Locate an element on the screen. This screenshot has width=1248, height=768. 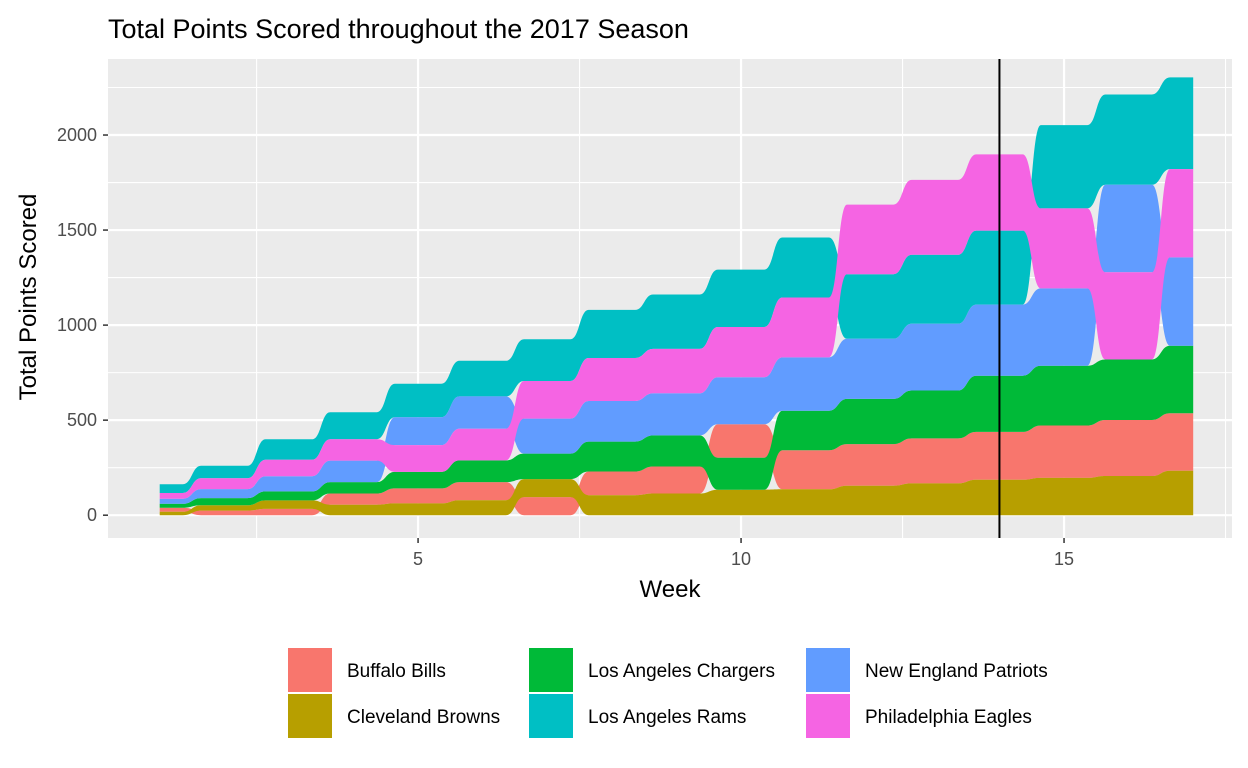
legend-item-los-angeles-chargers: Los Angeles Chargers is located at coordinates (652, 670).